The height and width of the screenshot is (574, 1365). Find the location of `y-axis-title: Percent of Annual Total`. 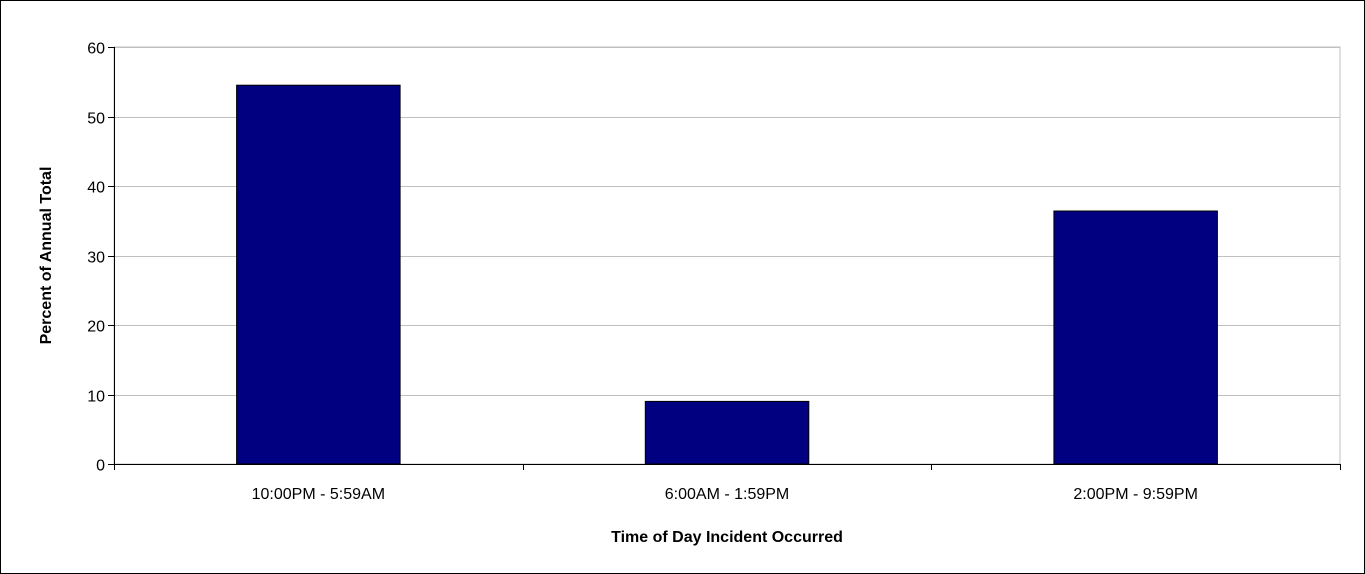

y-axis-title: Percent of Annual Total is located at coordinates (46, 256).